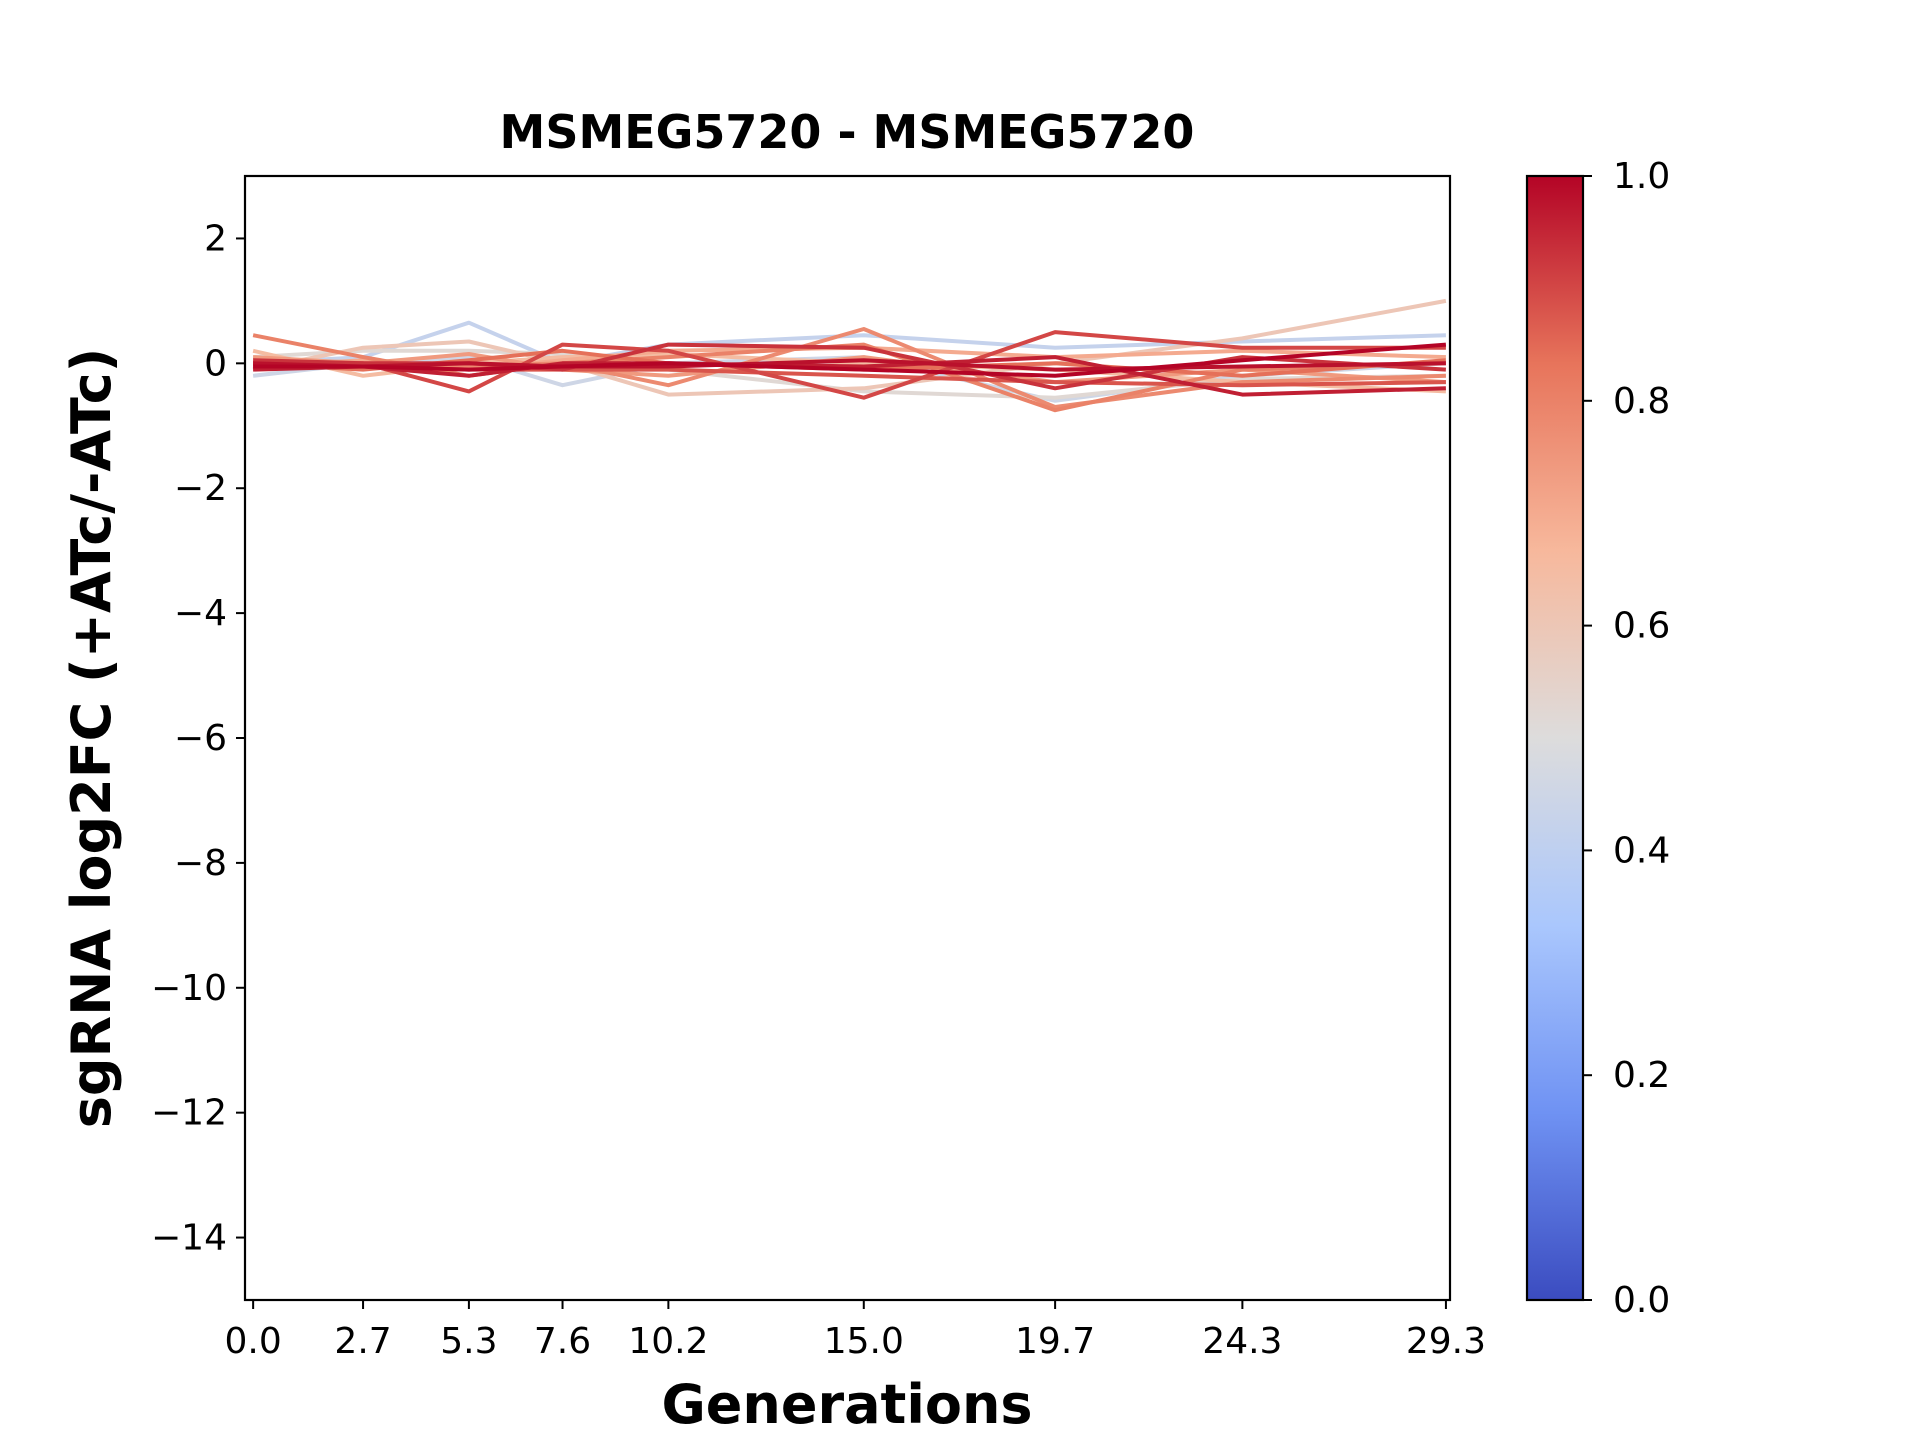  Describe the element at coordinates (847, 132) in the screenshot. I see `chart-title: MSMEG5720 - MSMEG5720` at that location.